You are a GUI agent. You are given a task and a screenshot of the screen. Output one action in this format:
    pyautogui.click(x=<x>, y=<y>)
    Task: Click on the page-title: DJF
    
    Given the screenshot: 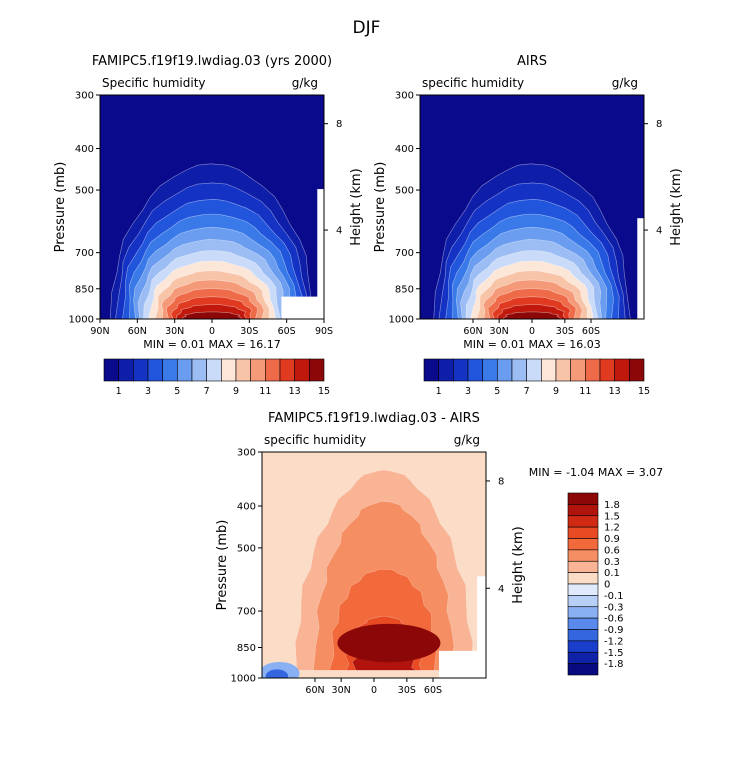 What is the action you would take?
    pyautogui.click(x=366, y=28)
    